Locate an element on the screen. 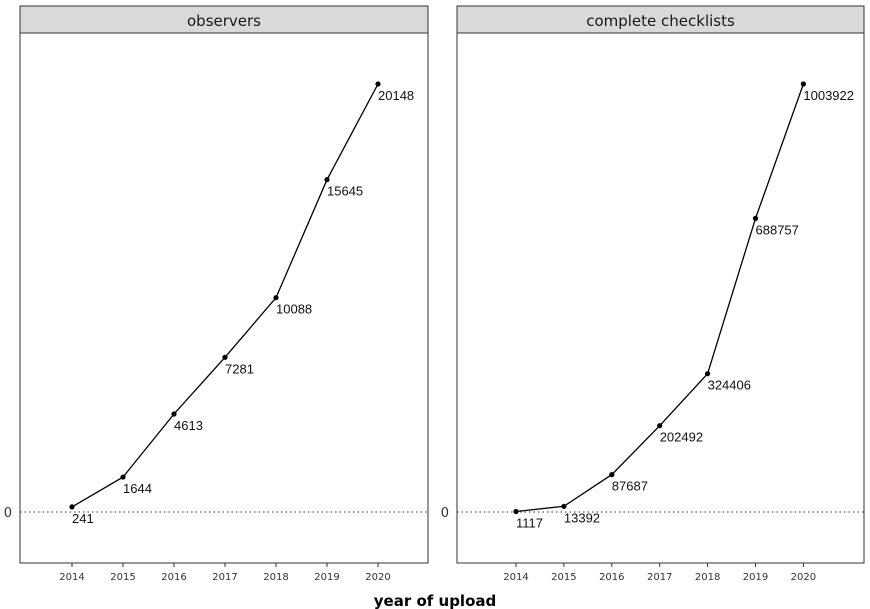 The height and width of the screenshot is (609, 870). data-label: 1003922 is located at coordinates (828, 95).